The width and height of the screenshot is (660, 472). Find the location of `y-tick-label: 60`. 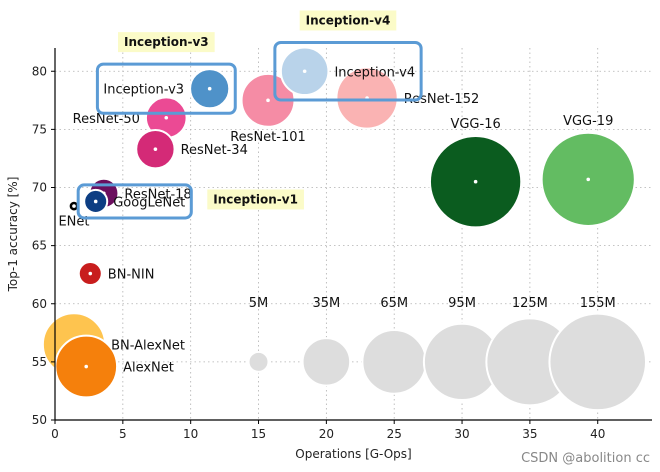

y-tick-label: 60 is located at coordinates (39, 304).